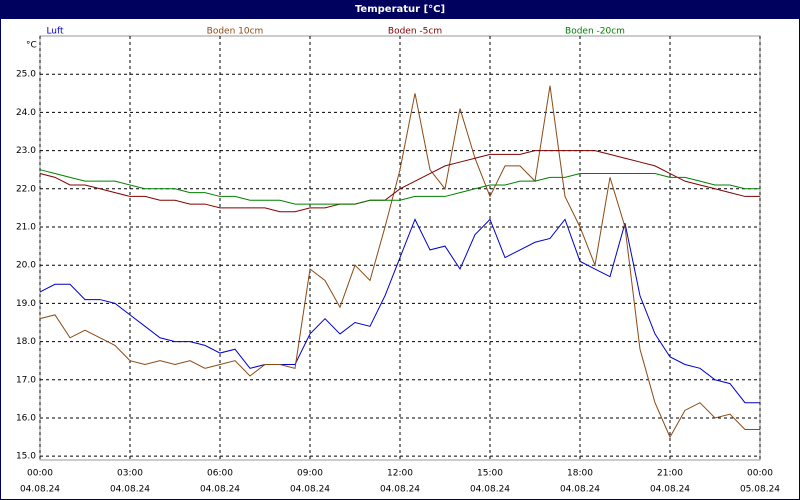 Image resolution: width=800 pixels, height=500 pixels. Describe the element at coordinates (415, 32) in the screenshot. I see `legend-entry: Boden -5cm` at that location.